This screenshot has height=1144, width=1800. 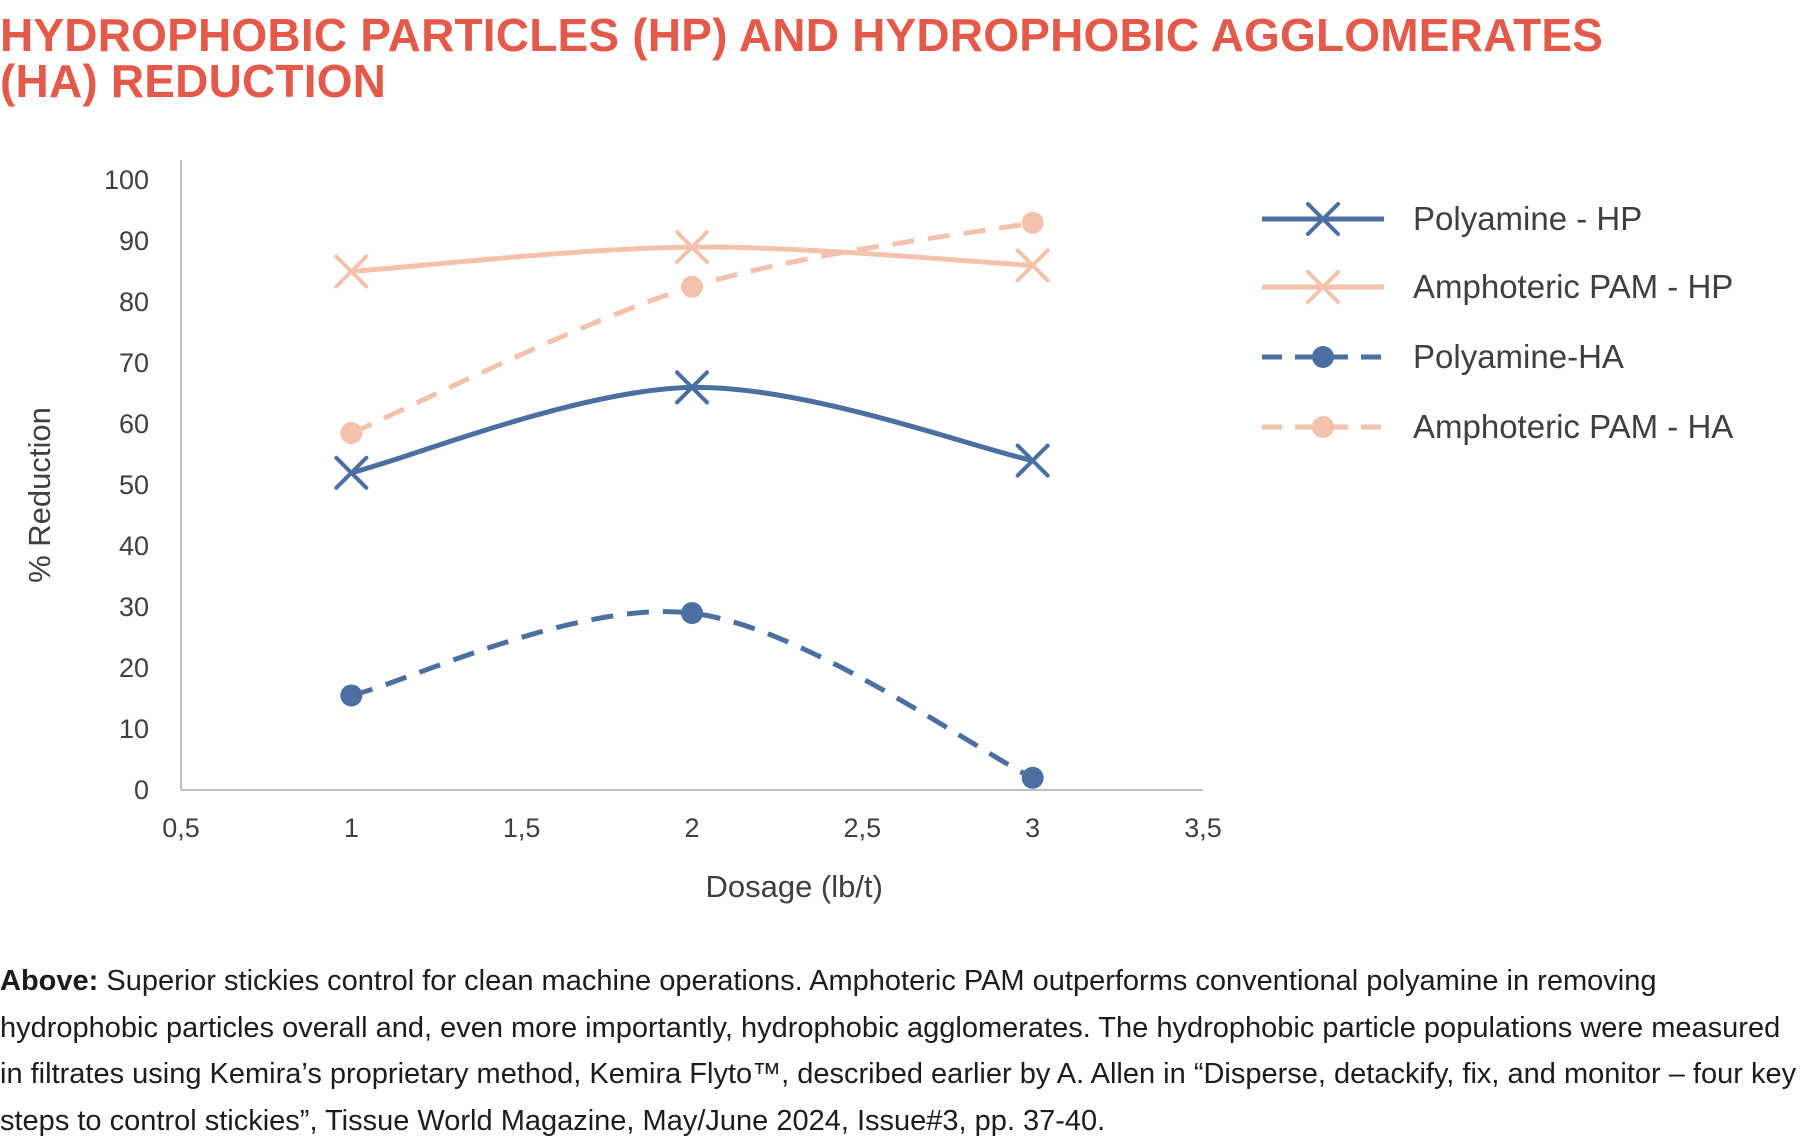 What do you see at coordinates (49, 981) in the screenshot?
I see `caption-lead: Above:` at bounding box center [49, 981].